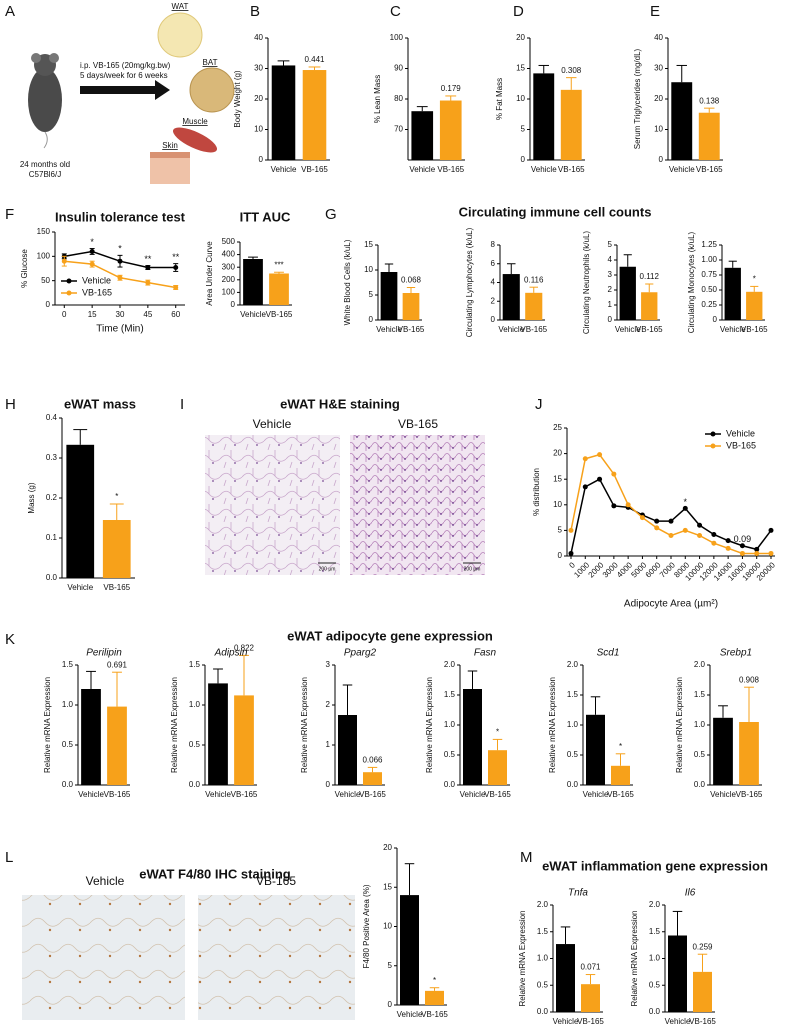  What do you see at coordinates (340, 403) in the screenshot?
I see `section-title: eWAT H&E staining` at bounding box center [340, 403].